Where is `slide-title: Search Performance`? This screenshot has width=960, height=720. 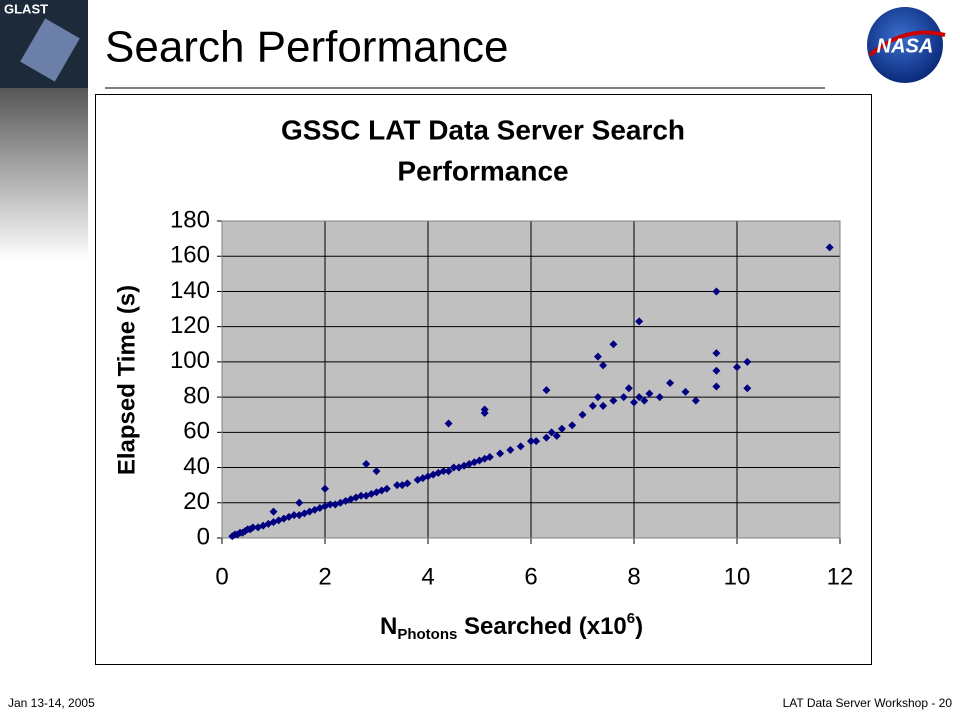 slide-title: Search Performance is located at coordinates (307, 47).